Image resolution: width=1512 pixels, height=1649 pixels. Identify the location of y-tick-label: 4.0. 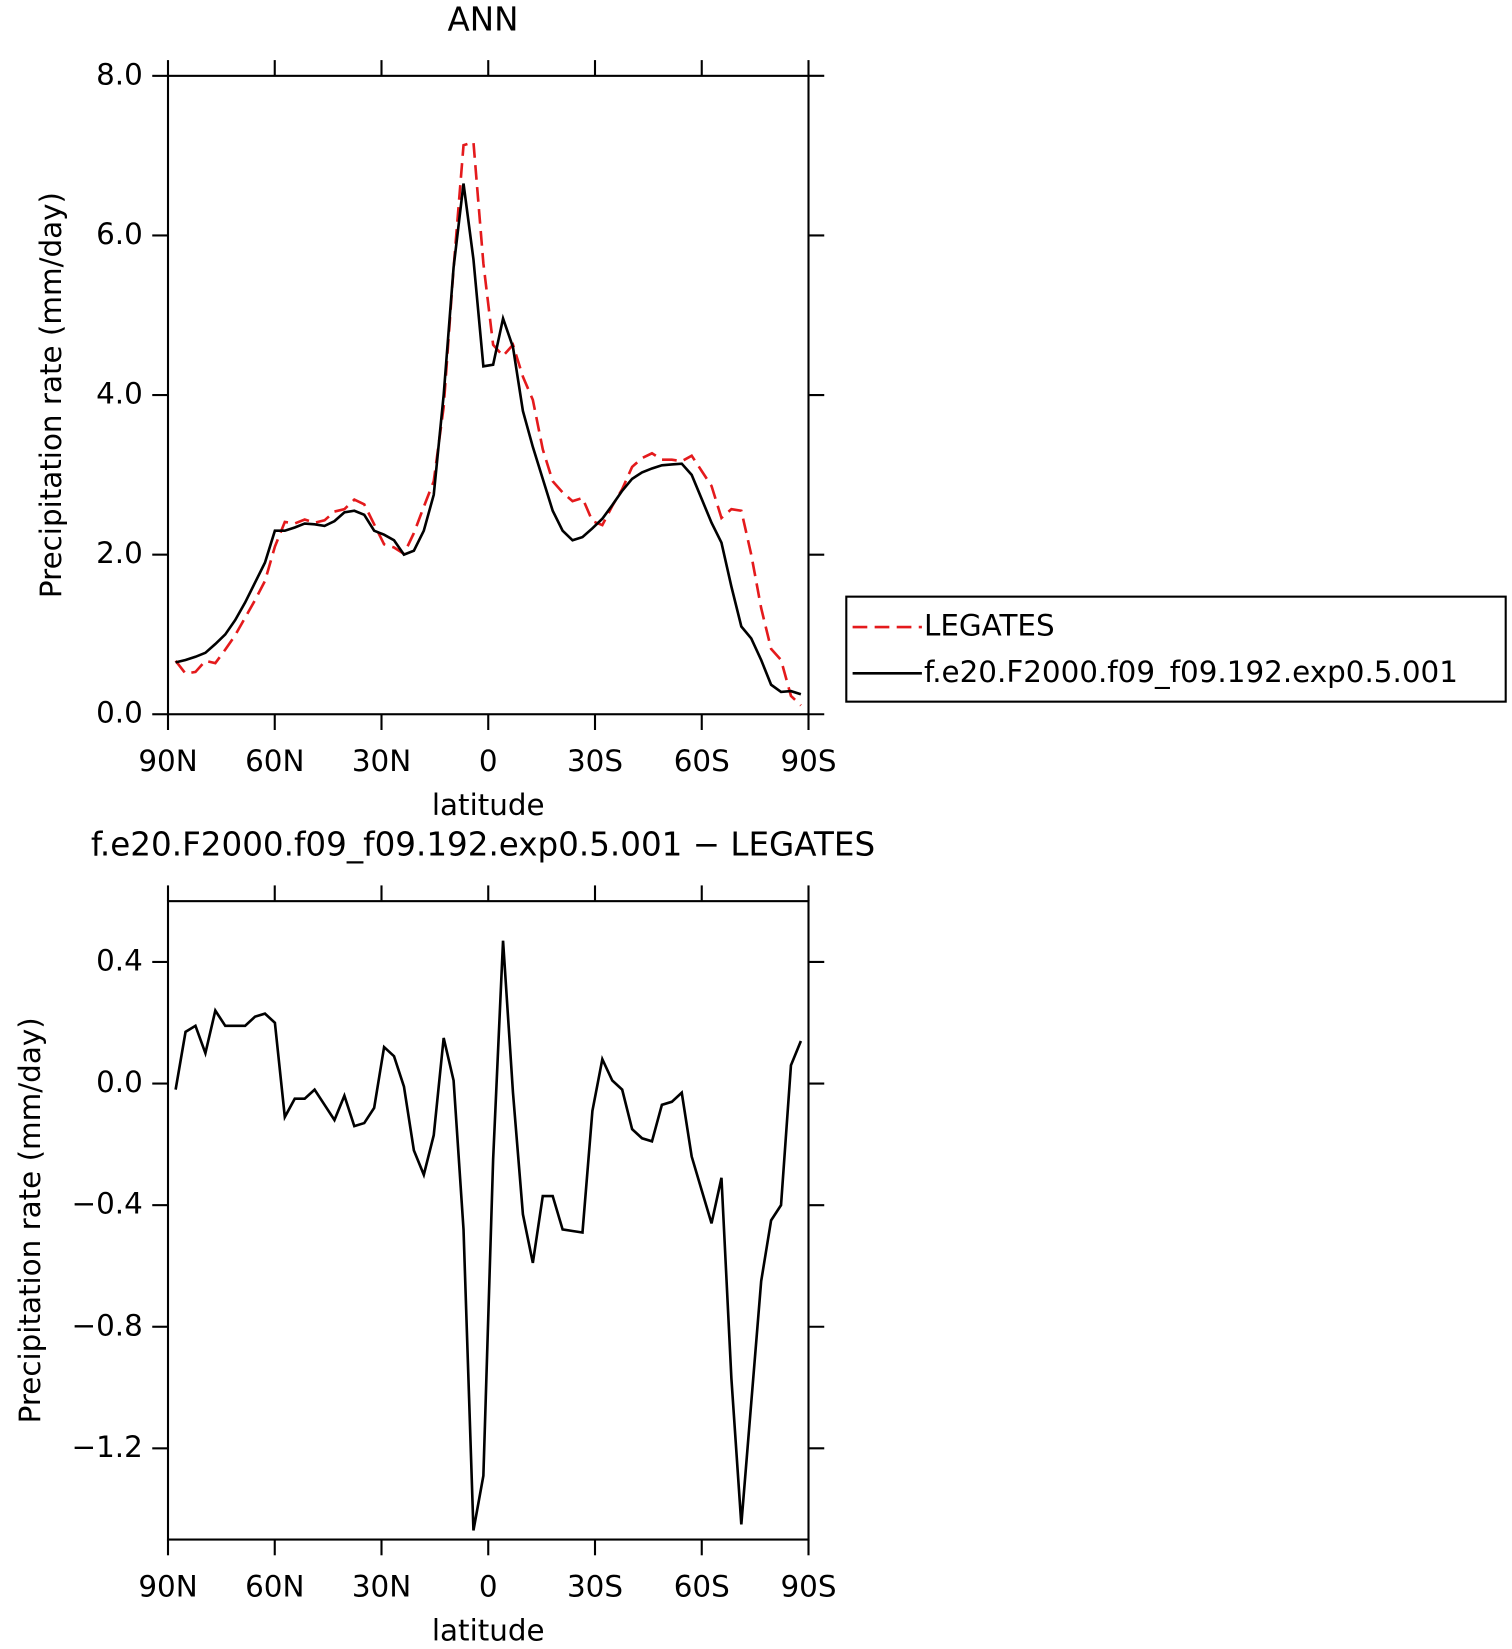
(119, 394).